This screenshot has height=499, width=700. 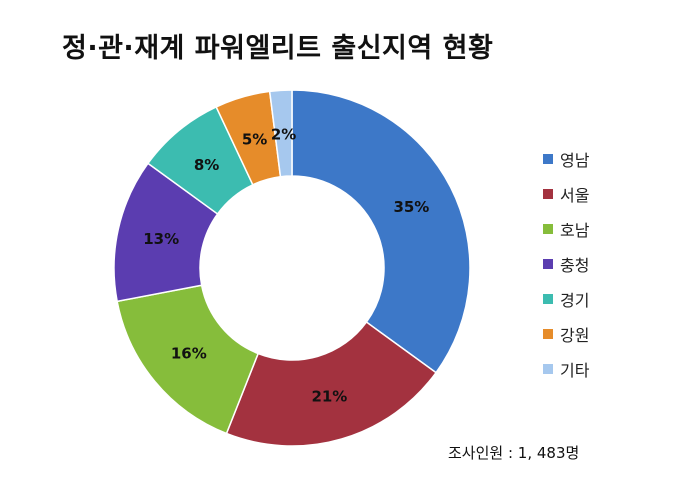 What do you see at coordinates (411, 207) in the screenshot?
I see `slice-label-1: 35%` at bounding box center [411, 207].